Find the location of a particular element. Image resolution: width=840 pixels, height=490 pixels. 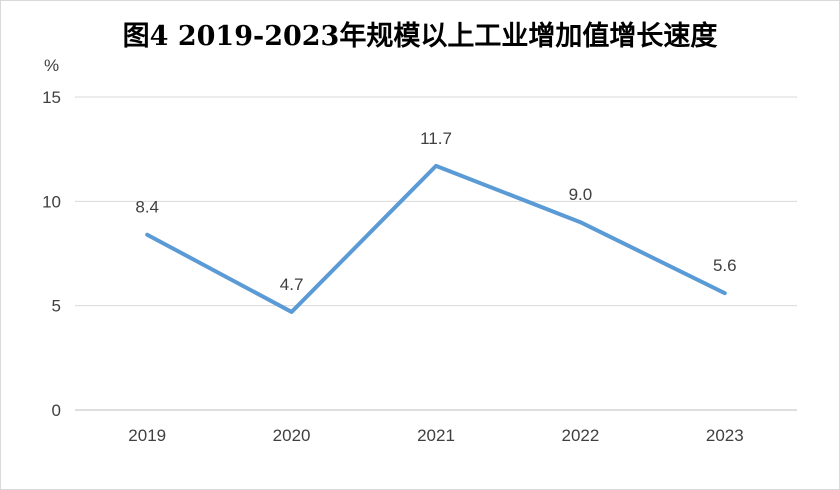

y-tick-label: 5 is located at coordinates (56, 306).